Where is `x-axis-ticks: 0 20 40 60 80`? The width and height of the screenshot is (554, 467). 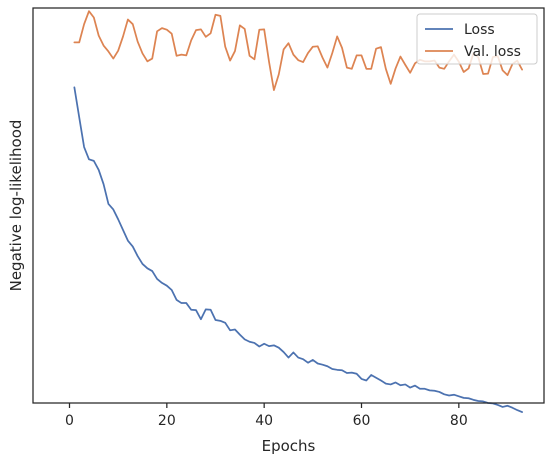
x-axis-ticks: 0 20 40 60 80 is located at coordinates (266, 416).